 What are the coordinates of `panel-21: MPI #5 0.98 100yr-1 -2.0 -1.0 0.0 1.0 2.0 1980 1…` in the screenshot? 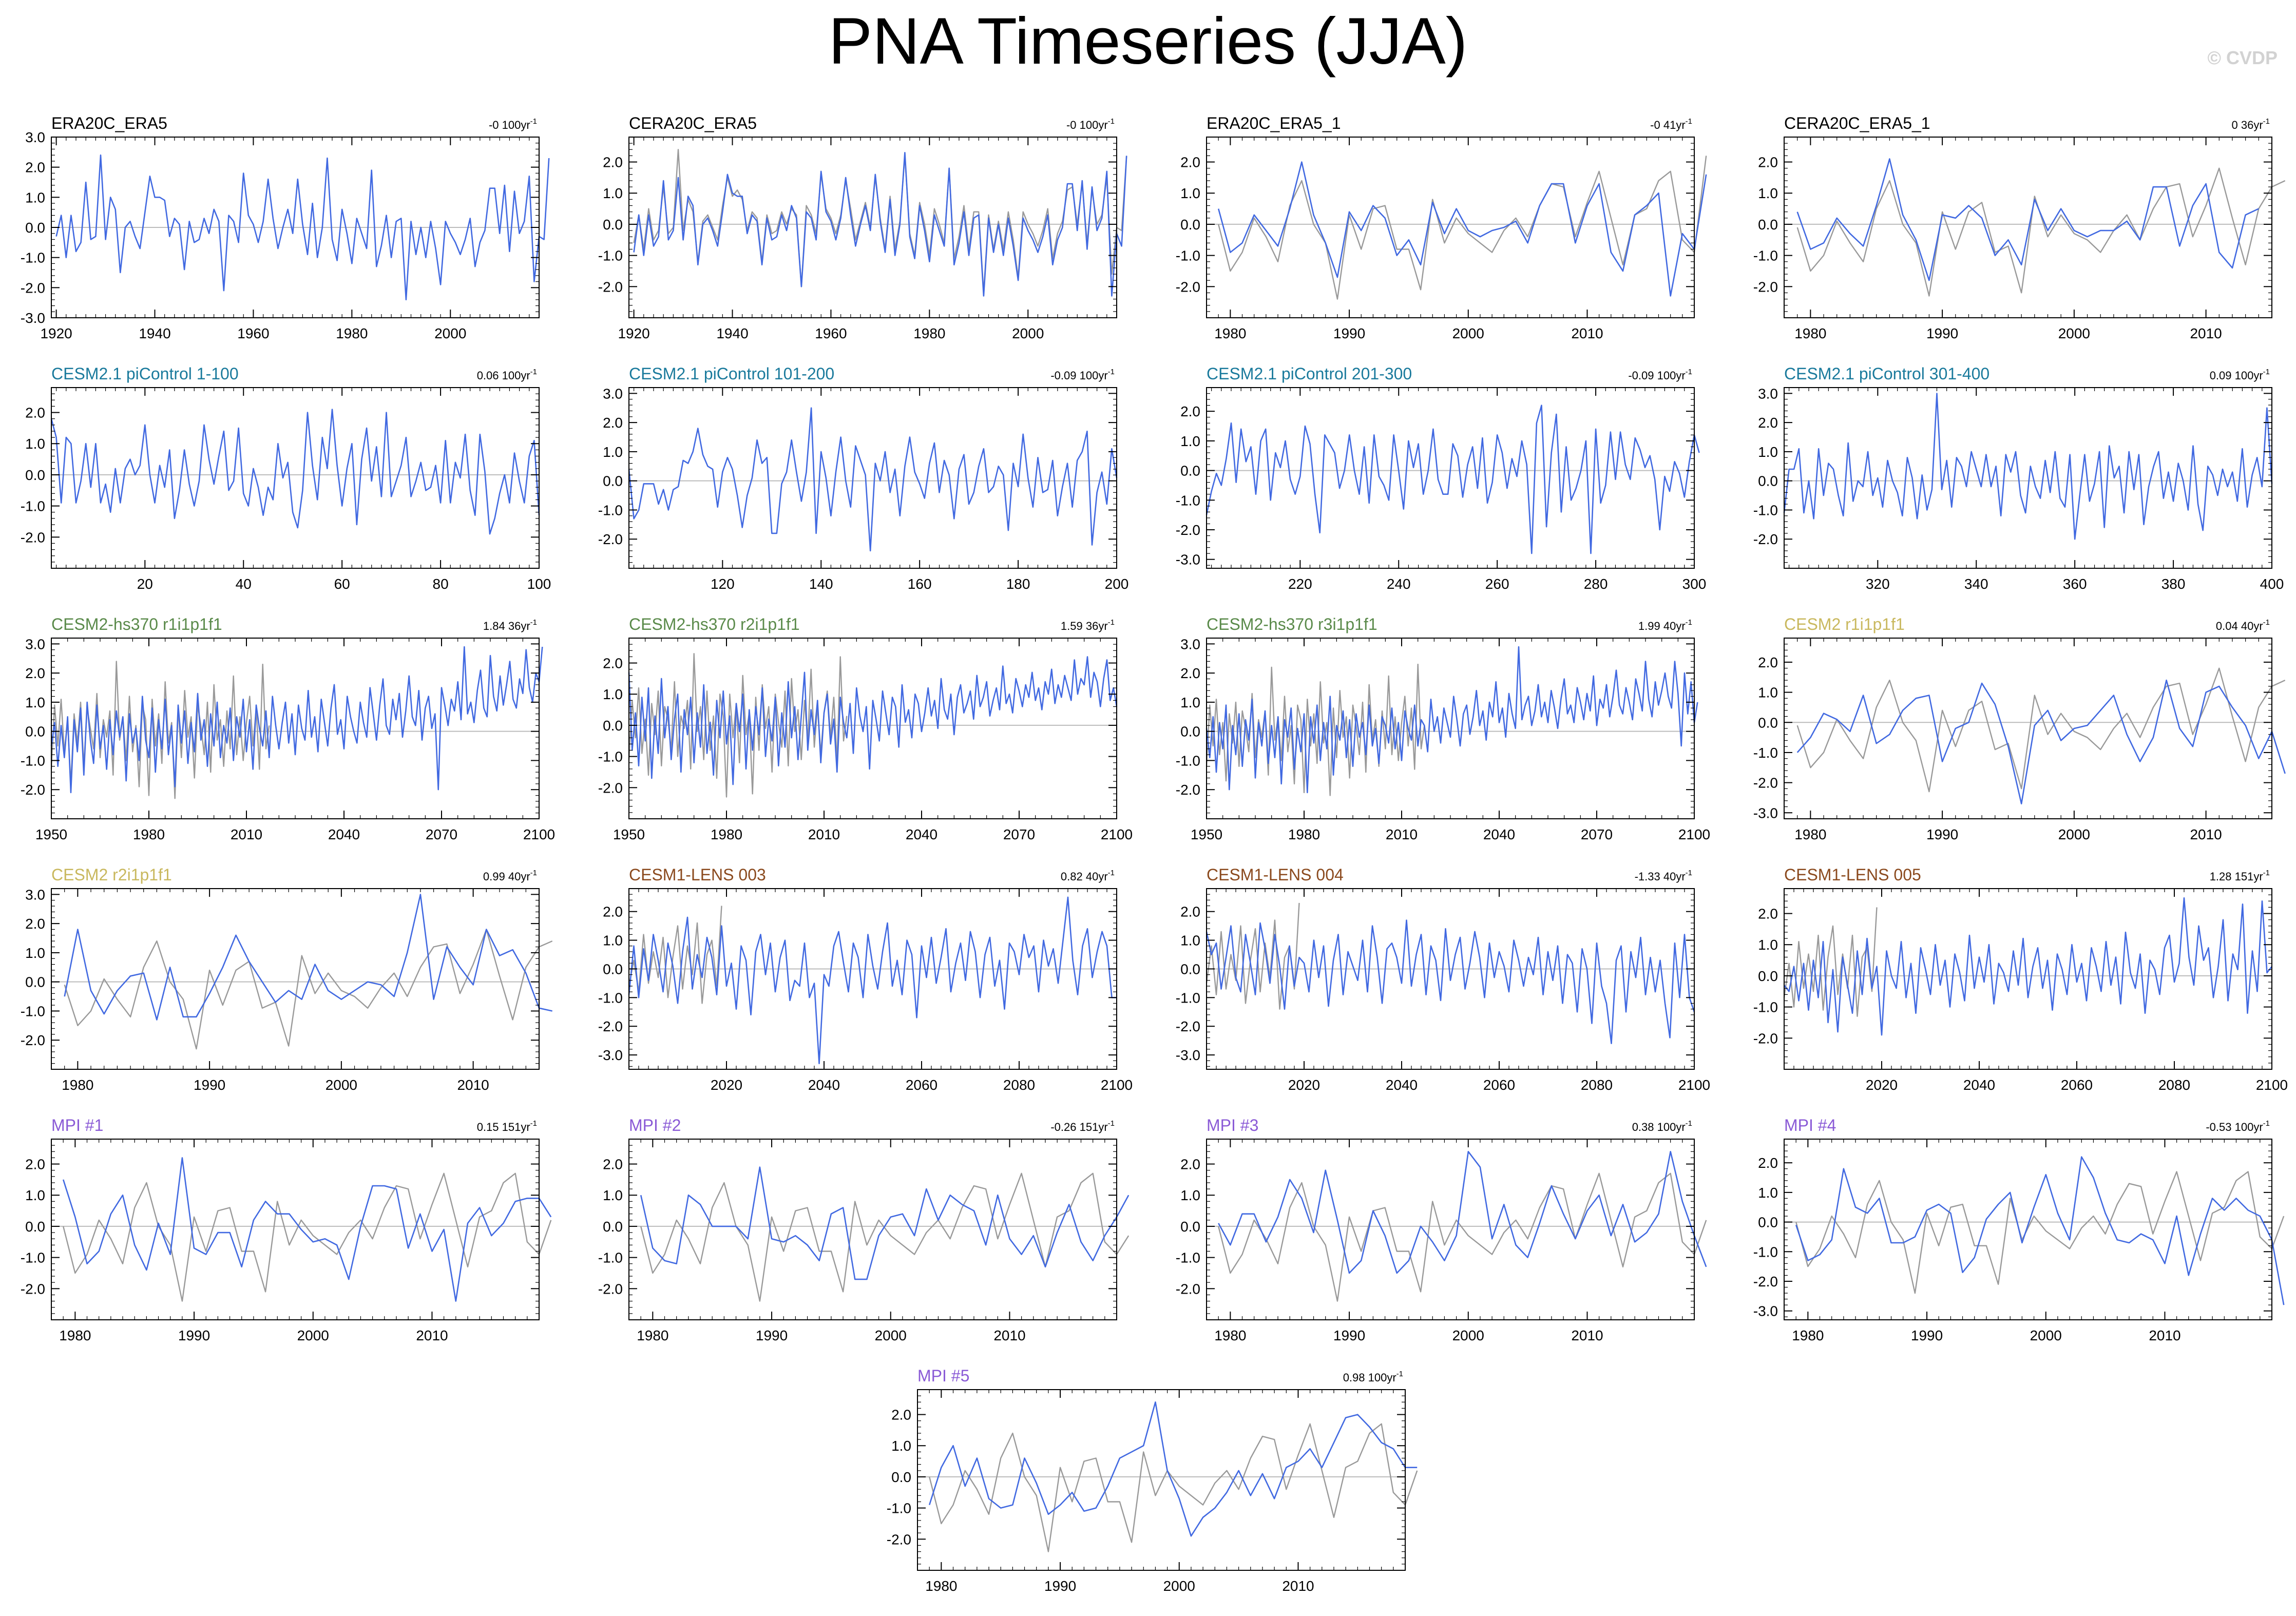 It's located at (1153, 1480).